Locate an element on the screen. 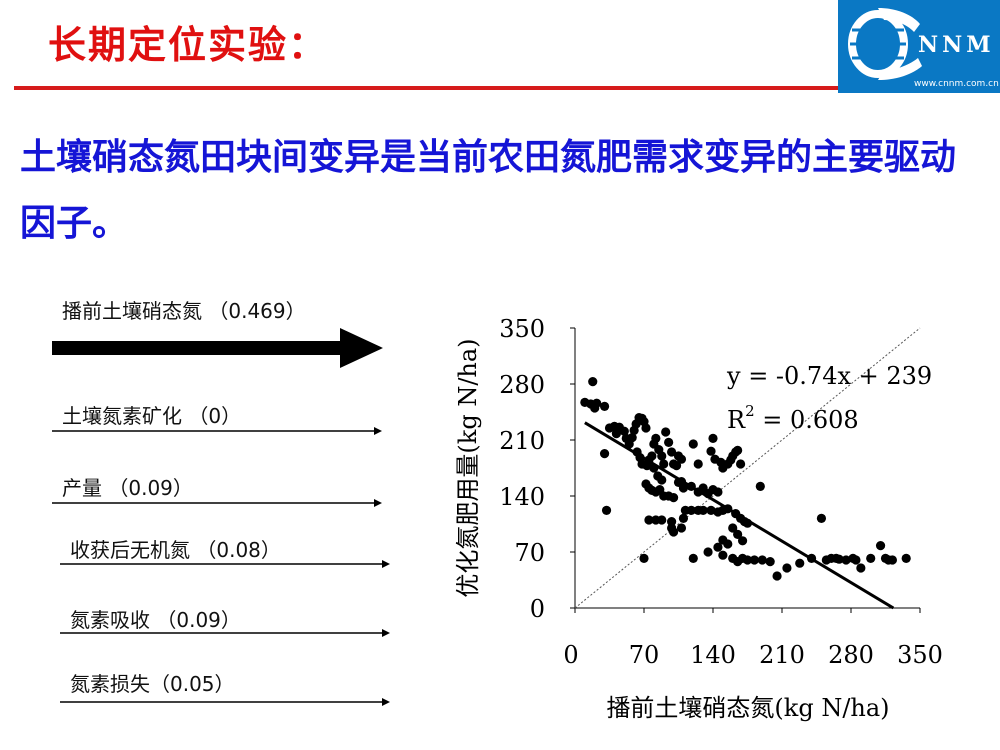  arrow-mineralization is located at coordinates (217, 431).